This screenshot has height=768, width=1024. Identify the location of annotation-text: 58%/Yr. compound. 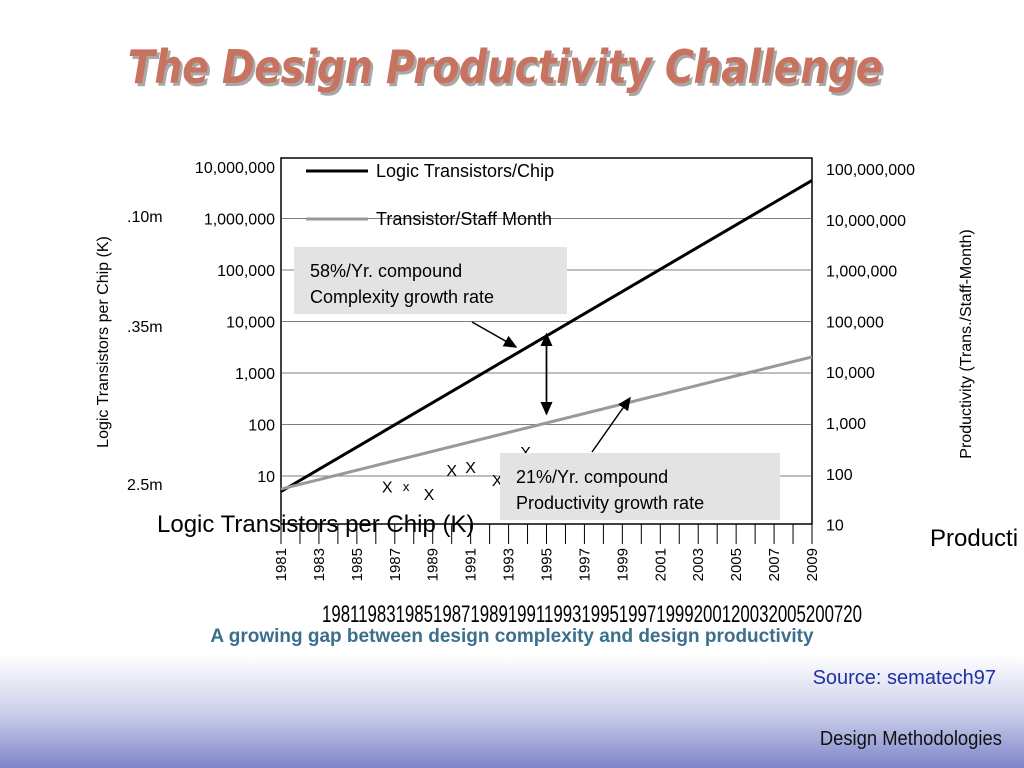
(386, 271).